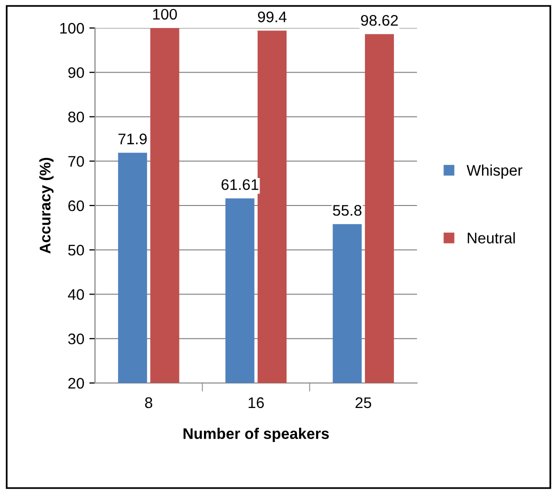 The image size is (557, 494). Describe the element at coordinates (46, 206) in the screenshot. I see `y-axis-title: Accuracy (%)` at that location.